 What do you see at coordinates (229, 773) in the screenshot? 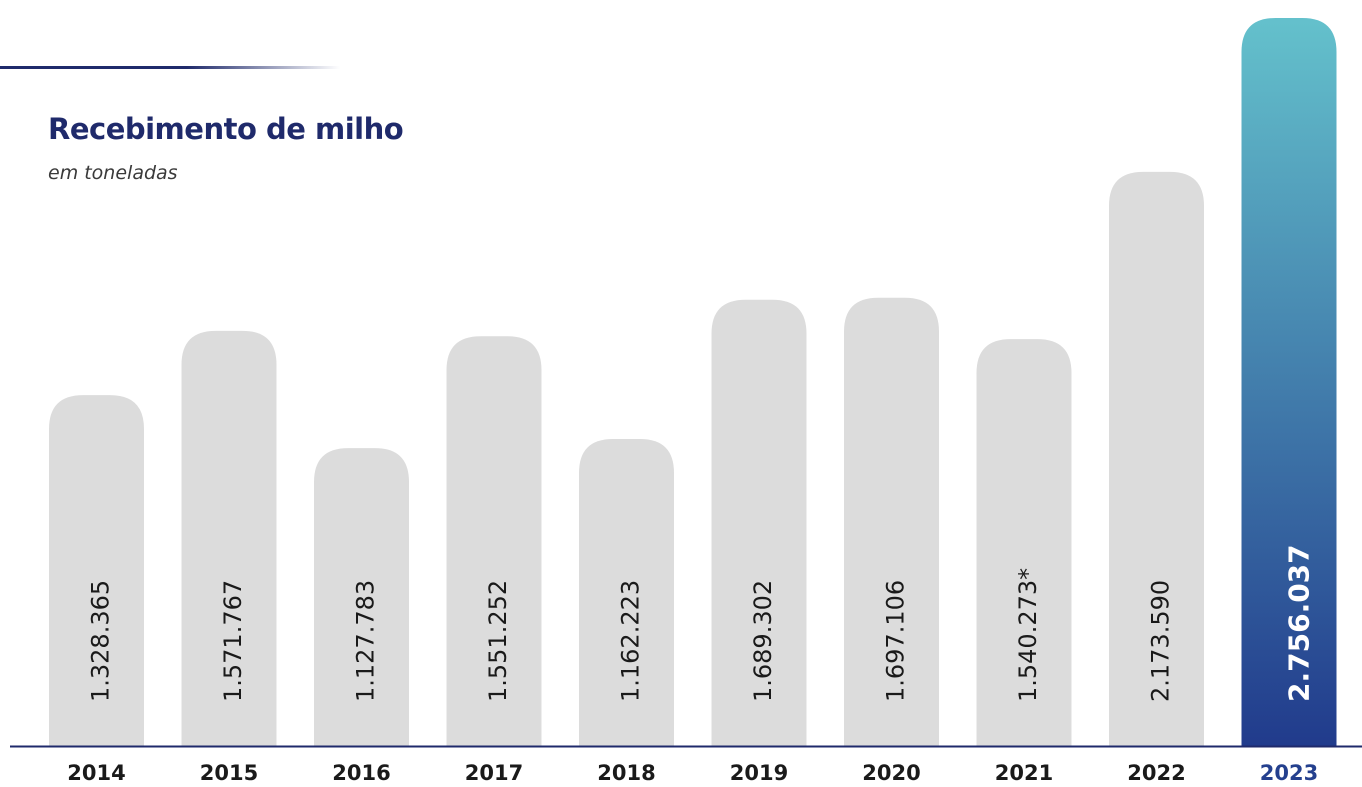
I see `x-tick-label-2015: 2015` at bounding box center [229, 773].